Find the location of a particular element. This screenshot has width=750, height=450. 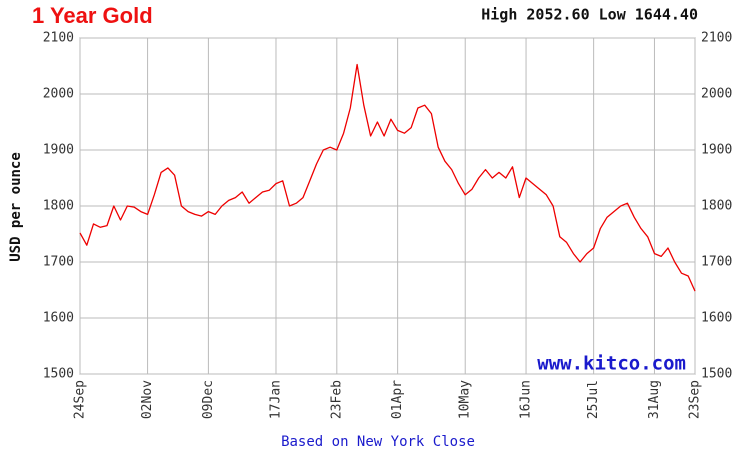

x-tick-label: 31Aug is located at coordinates (654, 399).